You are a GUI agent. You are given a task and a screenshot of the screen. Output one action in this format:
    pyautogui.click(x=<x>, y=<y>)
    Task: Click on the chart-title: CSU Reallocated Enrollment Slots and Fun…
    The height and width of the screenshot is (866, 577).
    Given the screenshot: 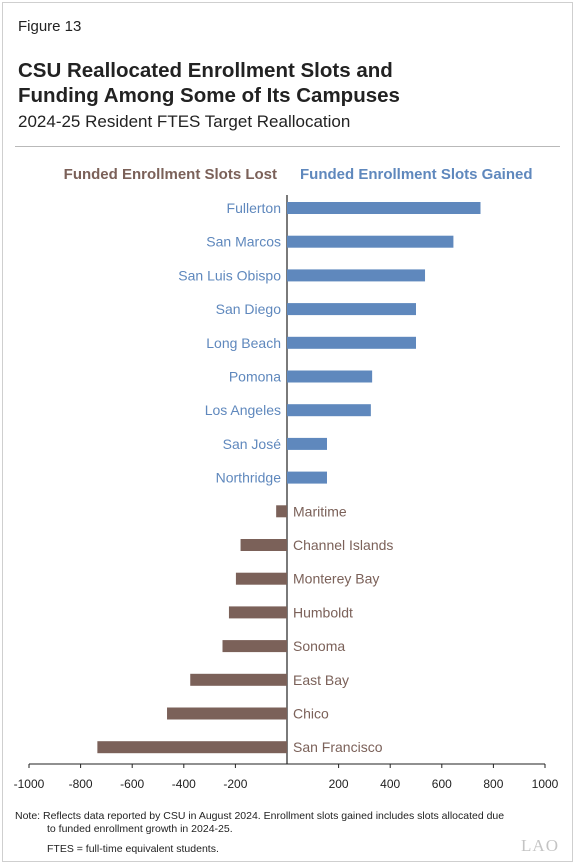 What is the action you would take?
    pyautogui.click(x=278, y=83)
    